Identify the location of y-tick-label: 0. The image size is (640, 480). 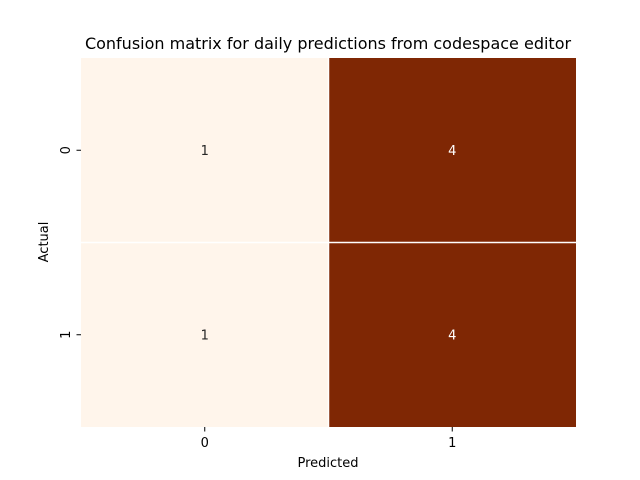
(66, 150).